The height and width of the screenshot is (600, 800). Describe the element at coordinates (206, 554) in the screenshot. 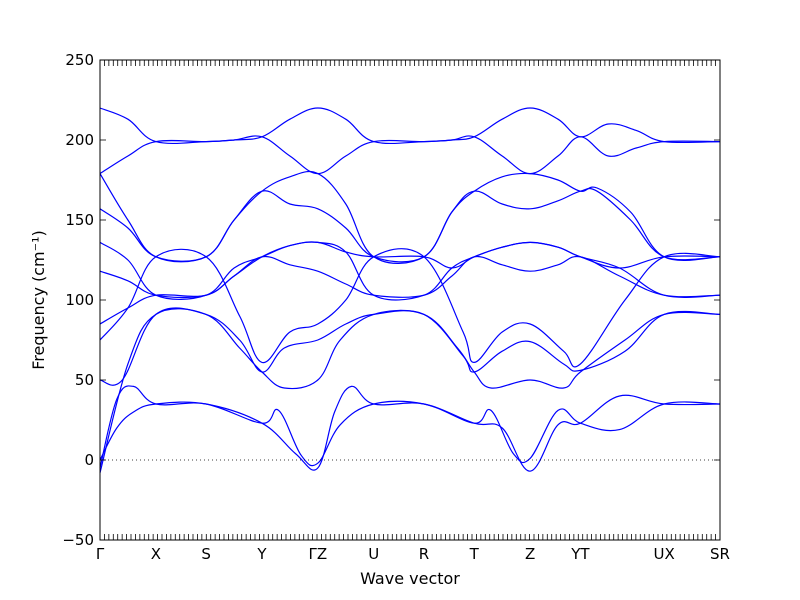

I see `x-tick-label: S` at that location.